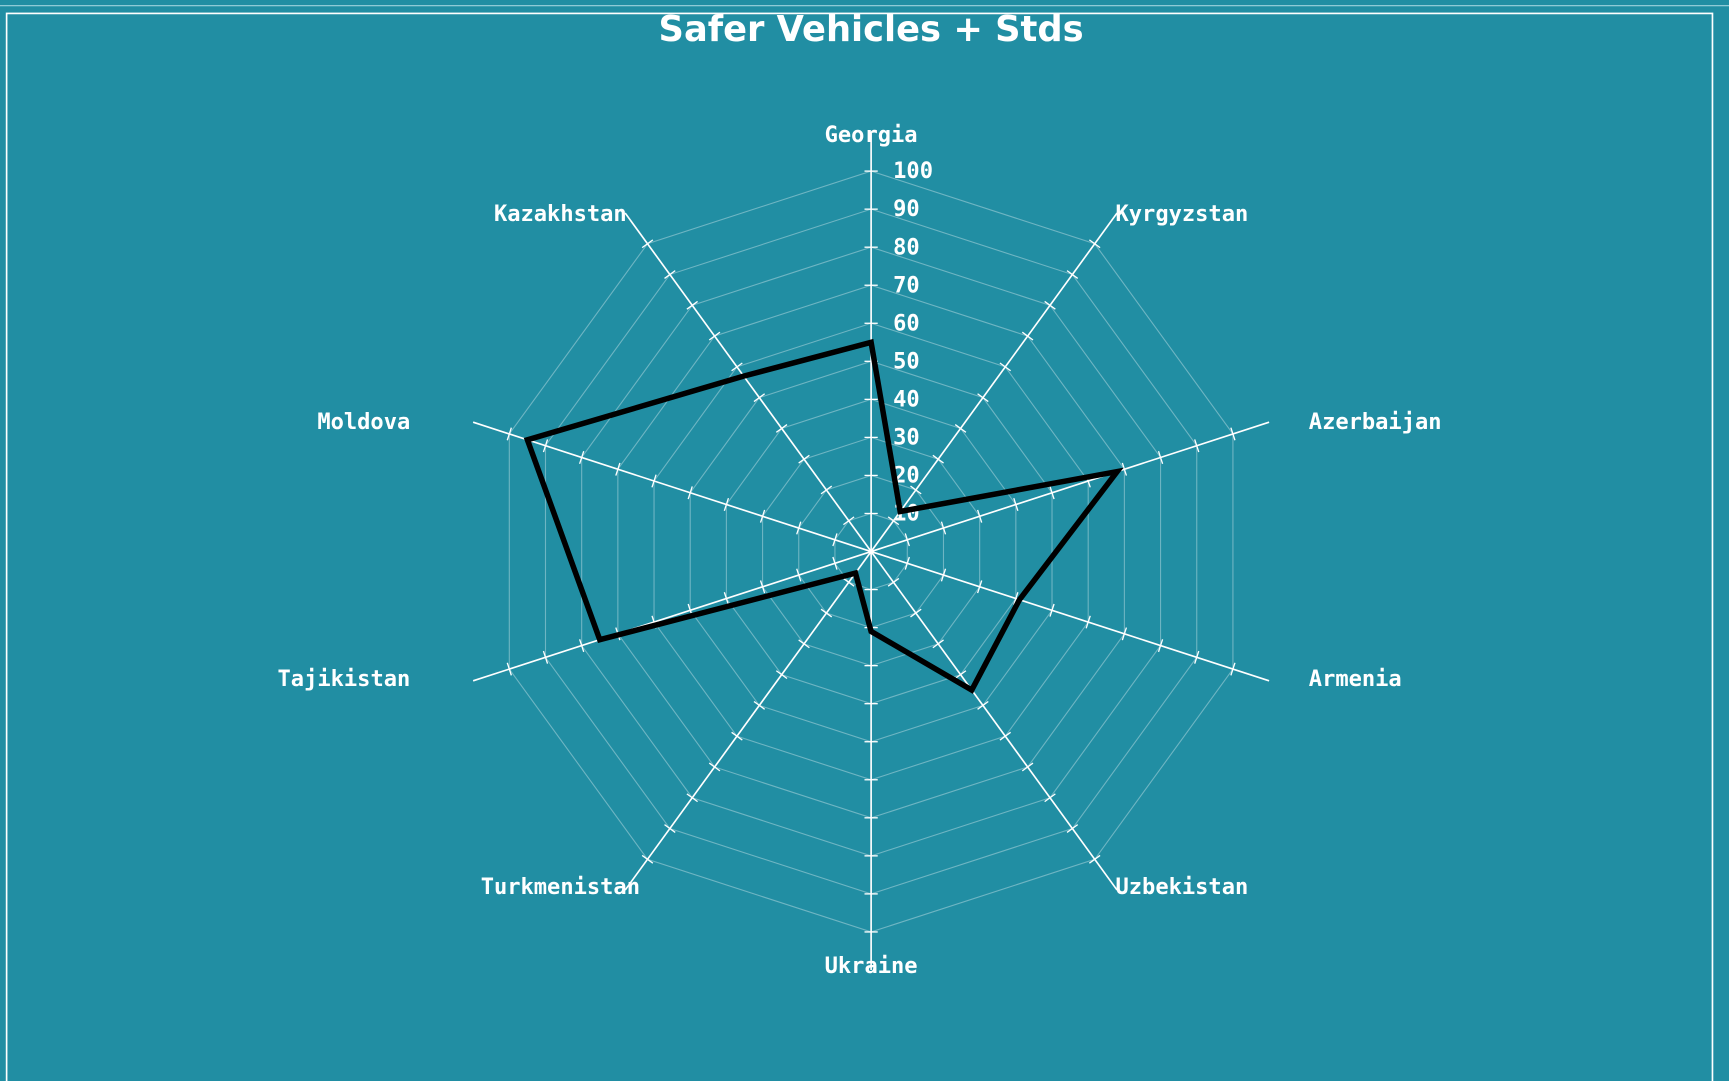  I want to click on category-label: Uzbekistan, so click(1182, 887).